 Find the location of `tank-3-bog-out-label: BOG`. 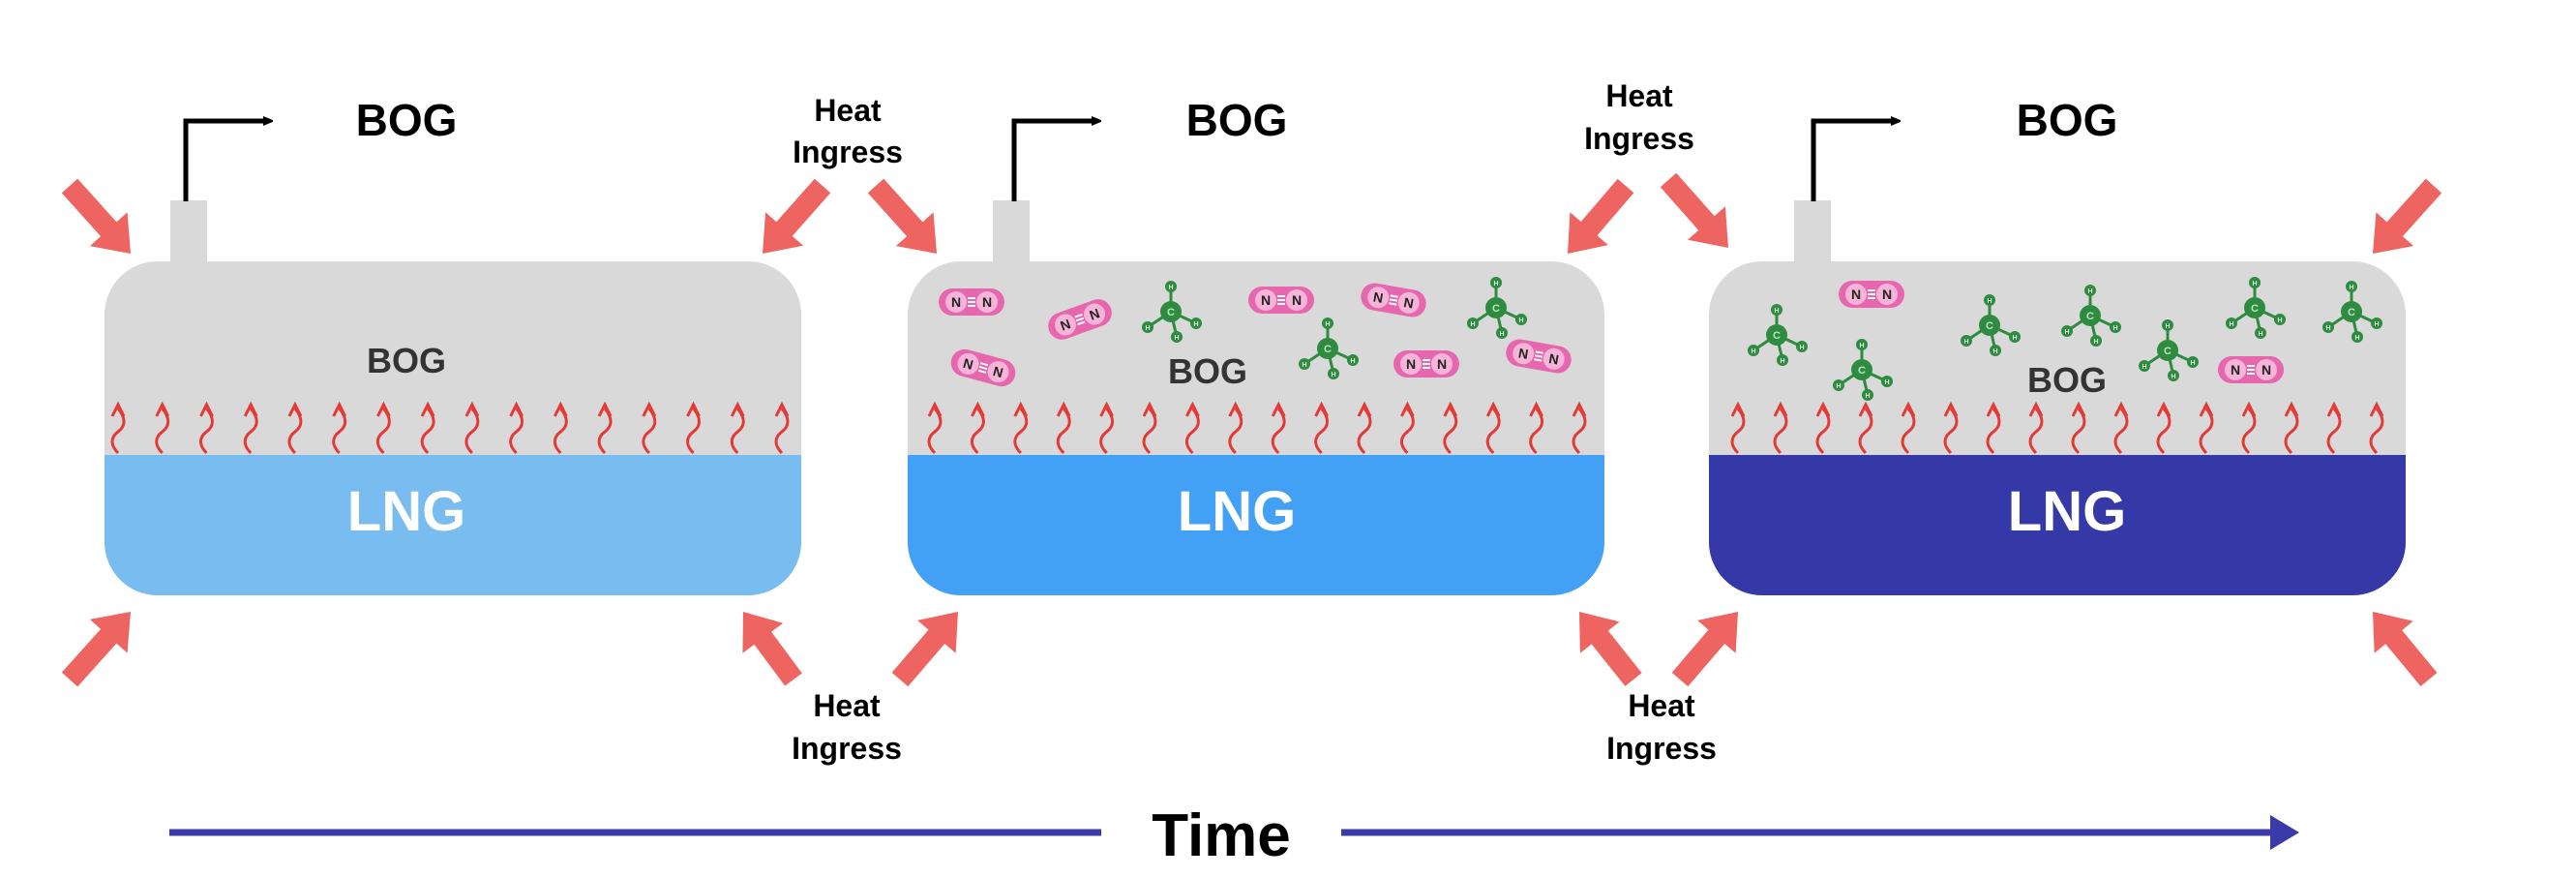

tank-3-bog-out-label: BOG is located at coordinates (2067, 120).